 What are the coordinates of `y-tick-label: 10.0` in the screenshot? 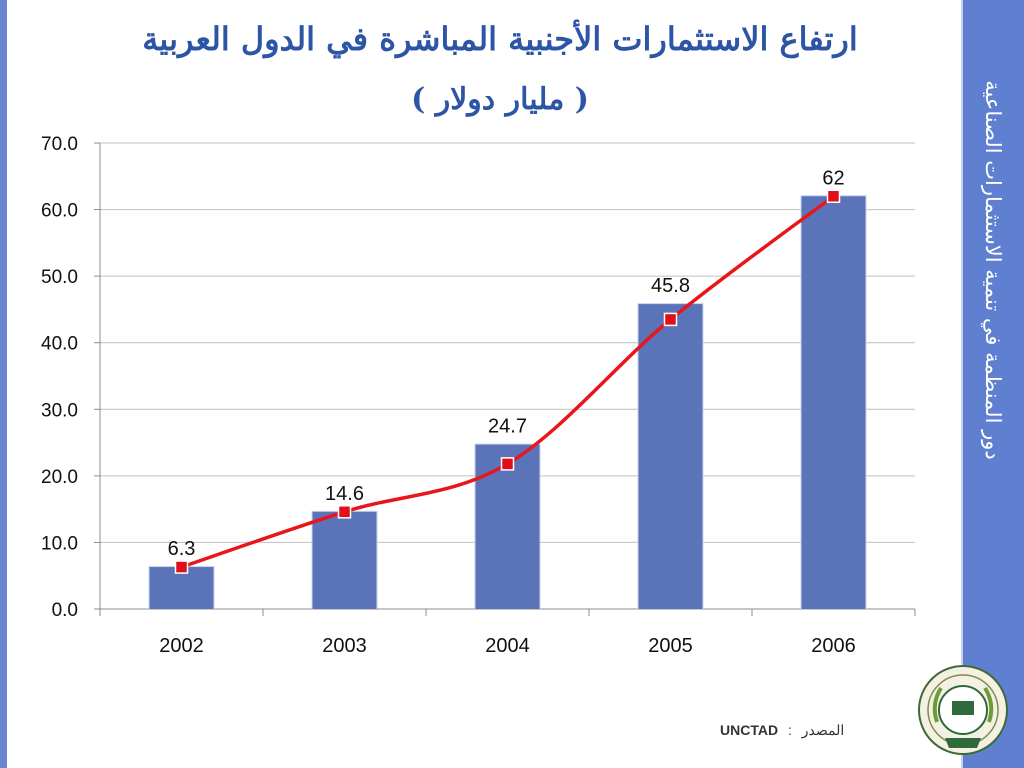 It's located at (59, 543).